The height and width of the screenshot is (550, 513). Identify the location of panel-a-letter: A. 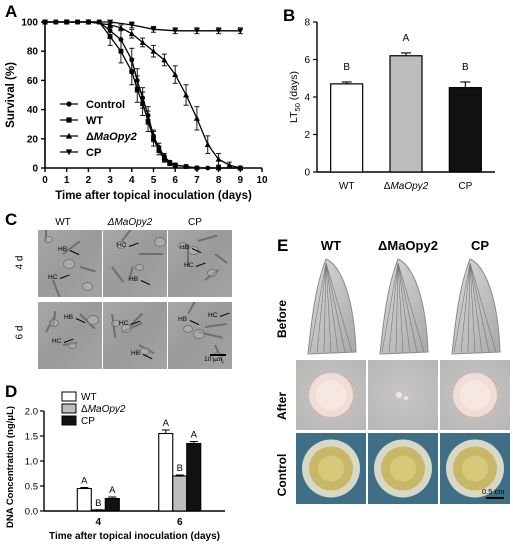
(11, 11).